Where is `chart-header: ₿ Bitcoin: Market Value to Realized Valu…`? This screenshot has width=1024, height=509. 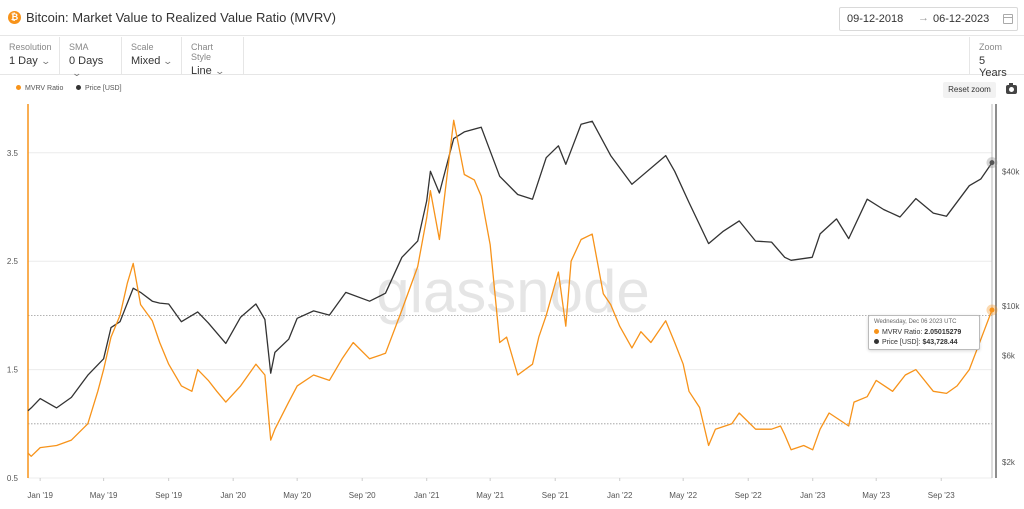 chart-header: ₿ Bitcoin: Market Value to Realized Valu… is located at coordinates (512, 18).